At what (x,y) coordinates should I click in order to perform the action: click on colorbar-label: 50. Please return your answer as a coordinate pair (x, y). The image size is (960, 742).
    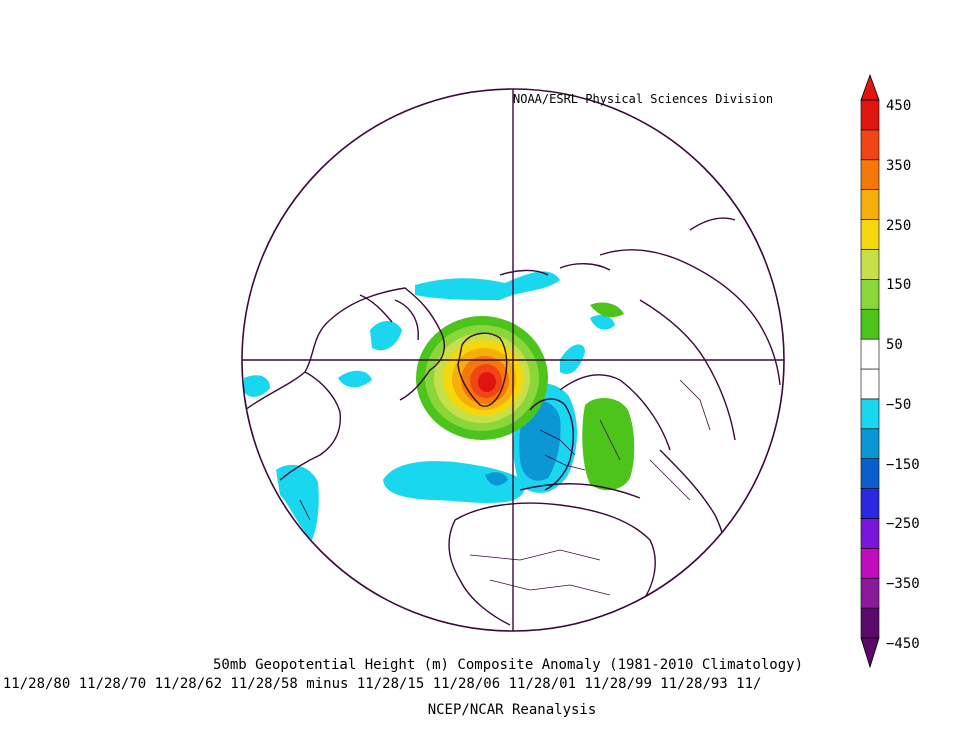
    Looking at the image, I should click on (894, 345).